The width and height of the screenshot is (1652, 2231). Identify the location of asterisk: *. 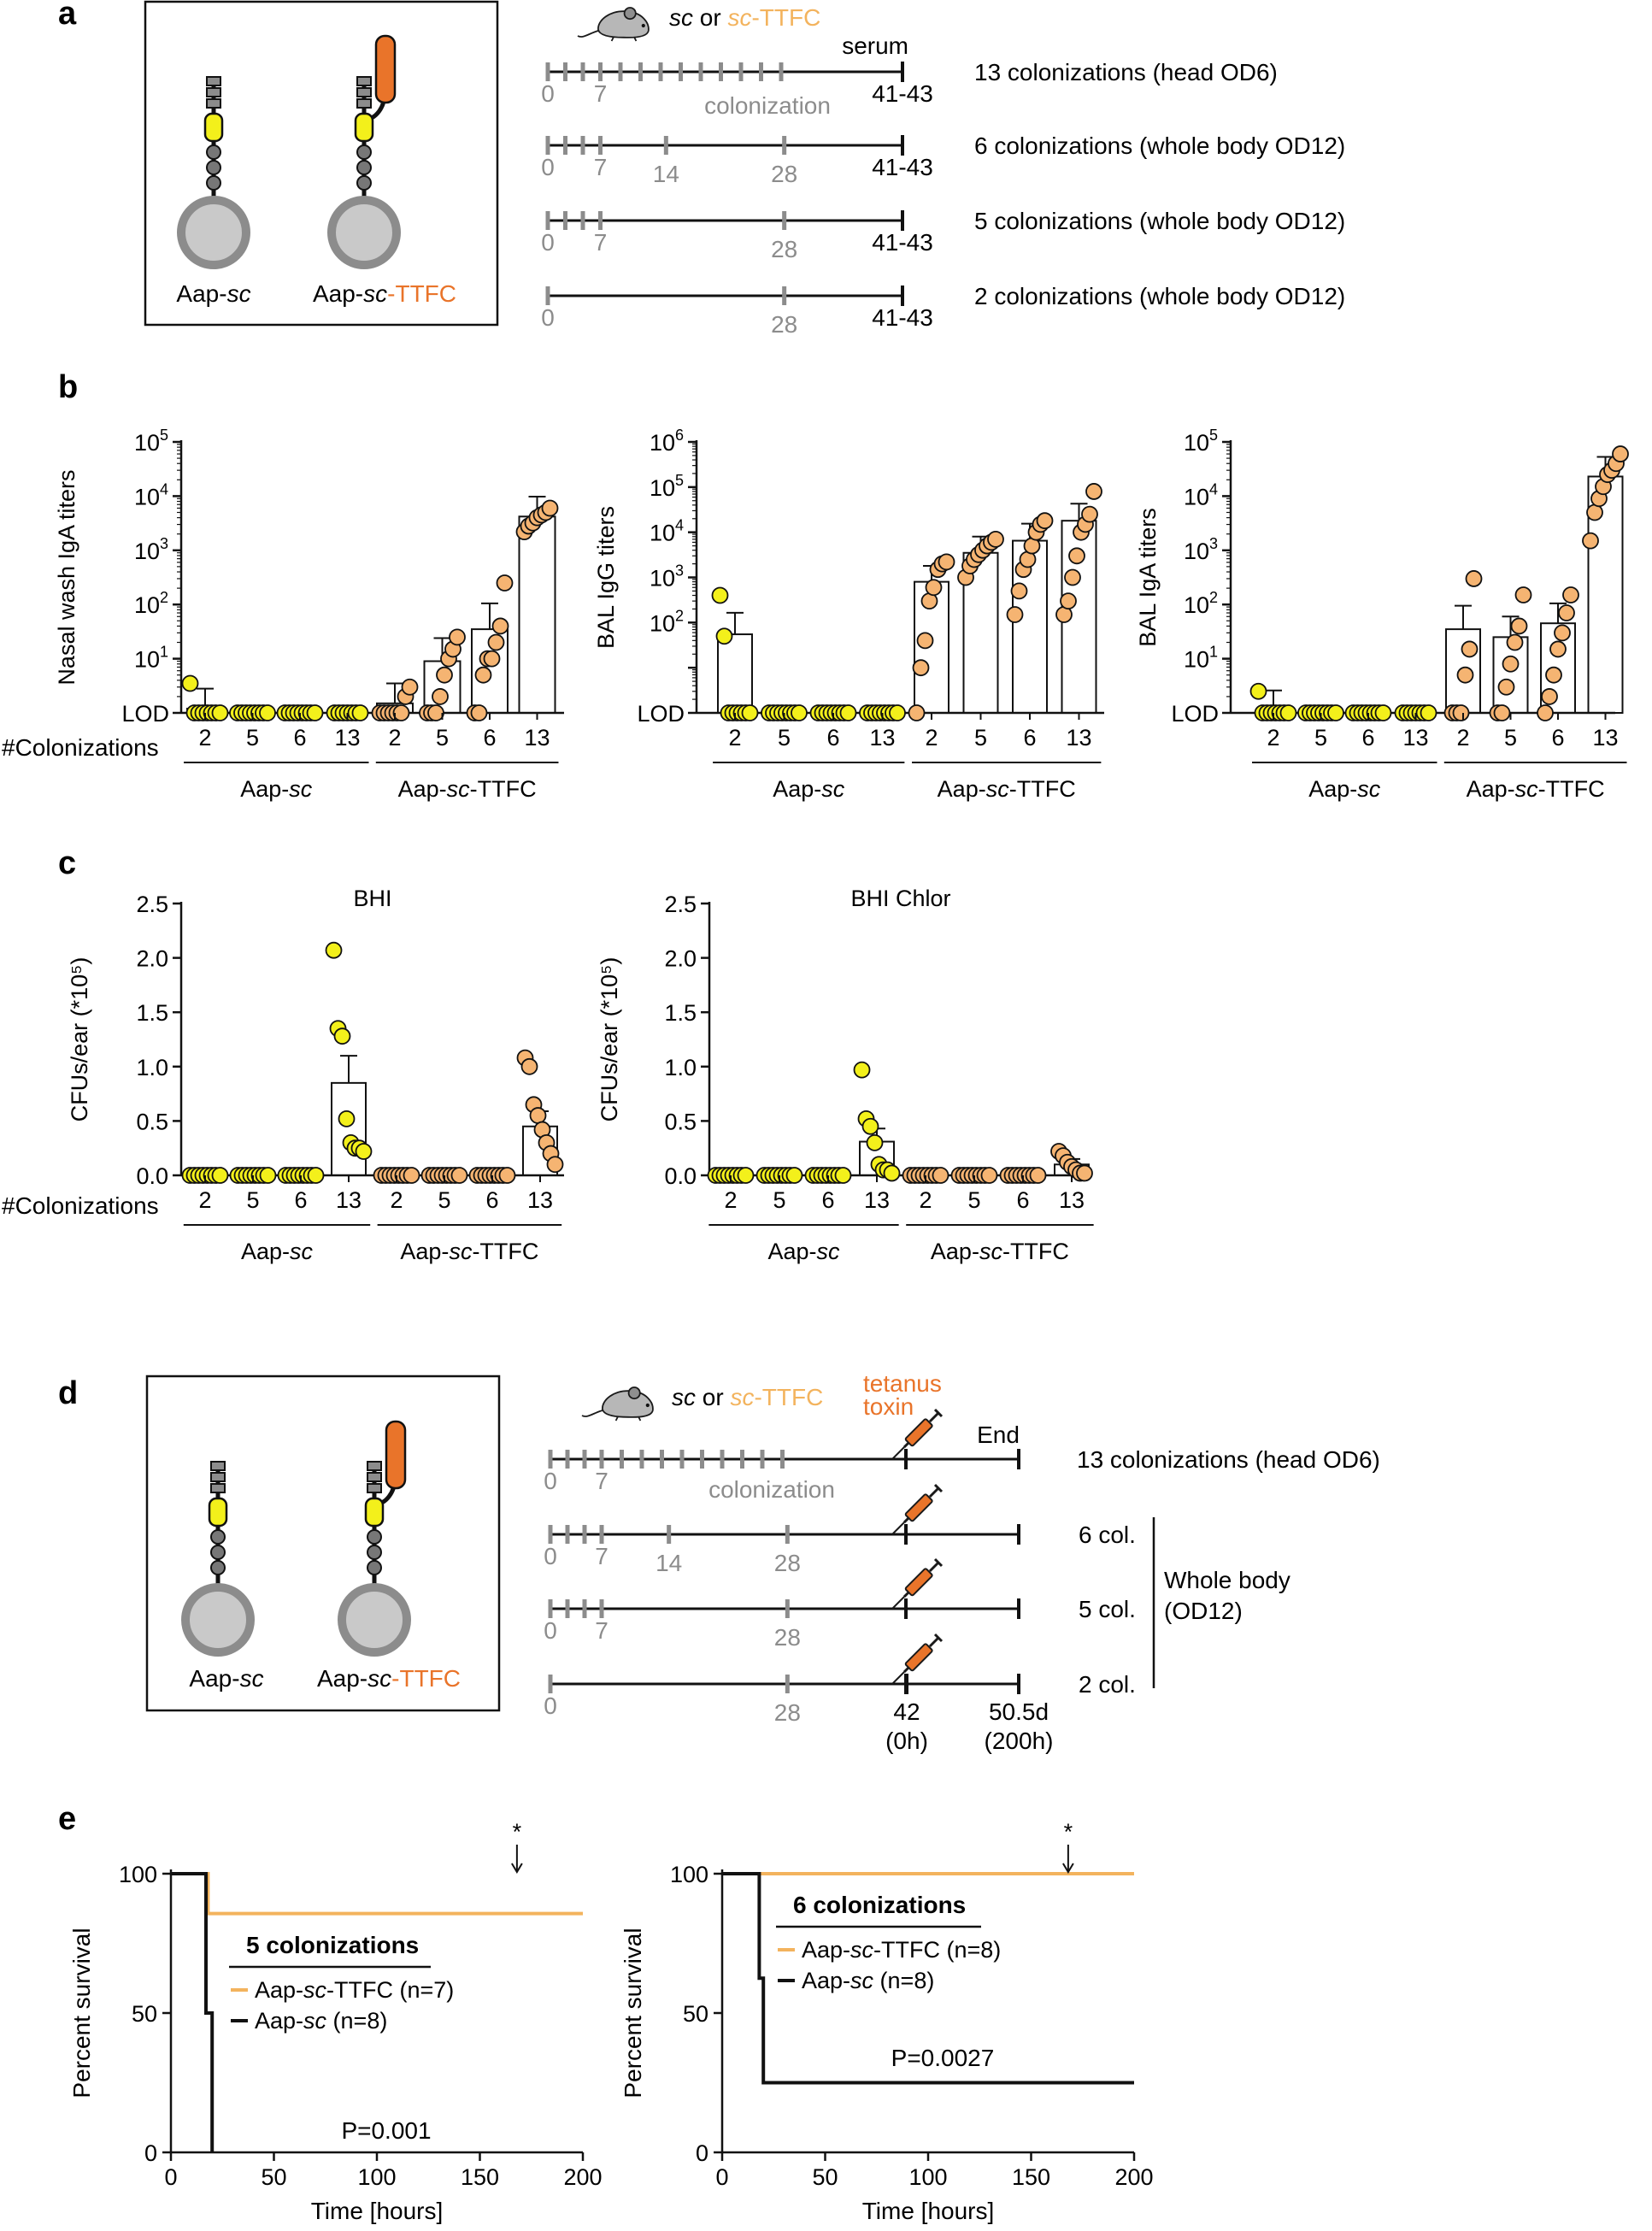
(517, 1832).